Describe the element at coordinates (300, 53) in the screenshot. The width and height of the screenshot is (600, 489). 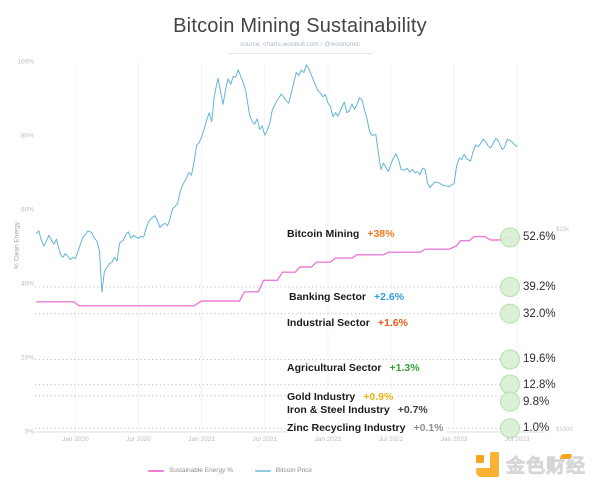
I see `title-divider` at that location.